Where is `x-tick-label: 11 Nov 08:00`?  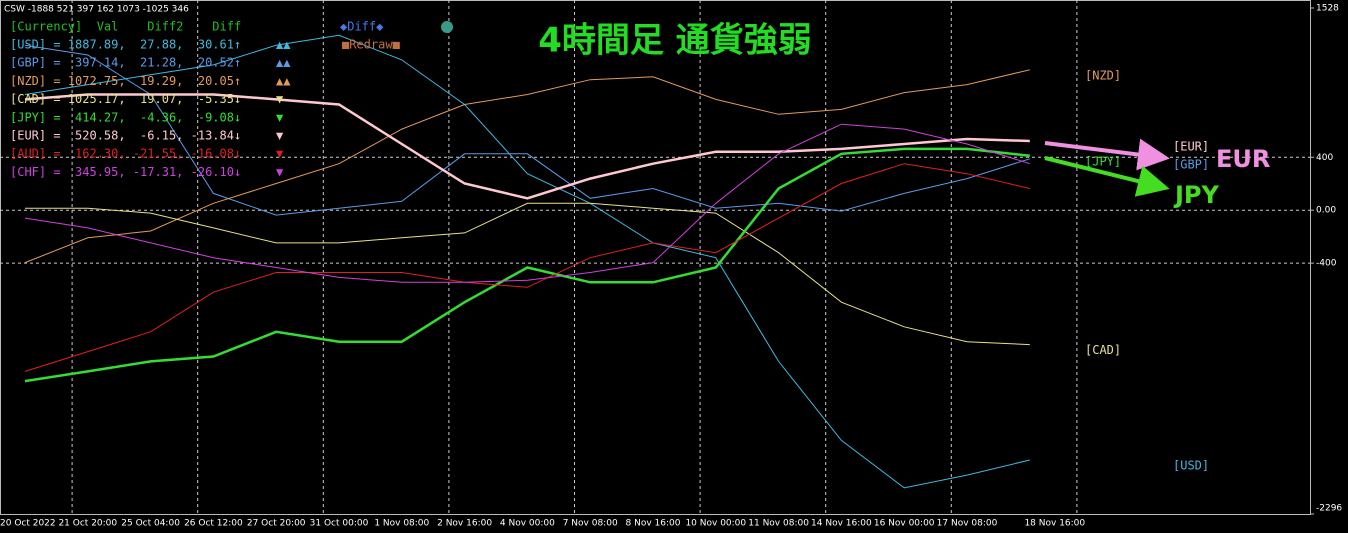 x-tick-label: 11 Nov 08:00 is located at coordinates (778, 524).